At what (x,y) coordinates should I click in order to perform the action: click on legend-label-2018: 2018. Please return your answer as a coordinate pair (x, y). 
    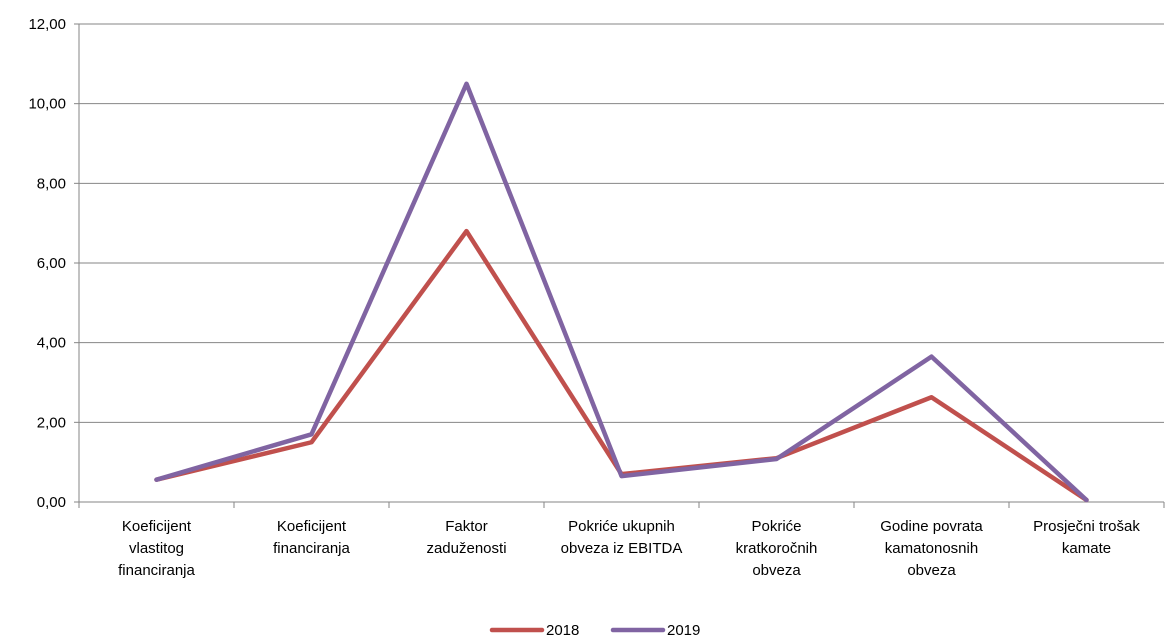
    Looking at the image, I should click on (562, 630).